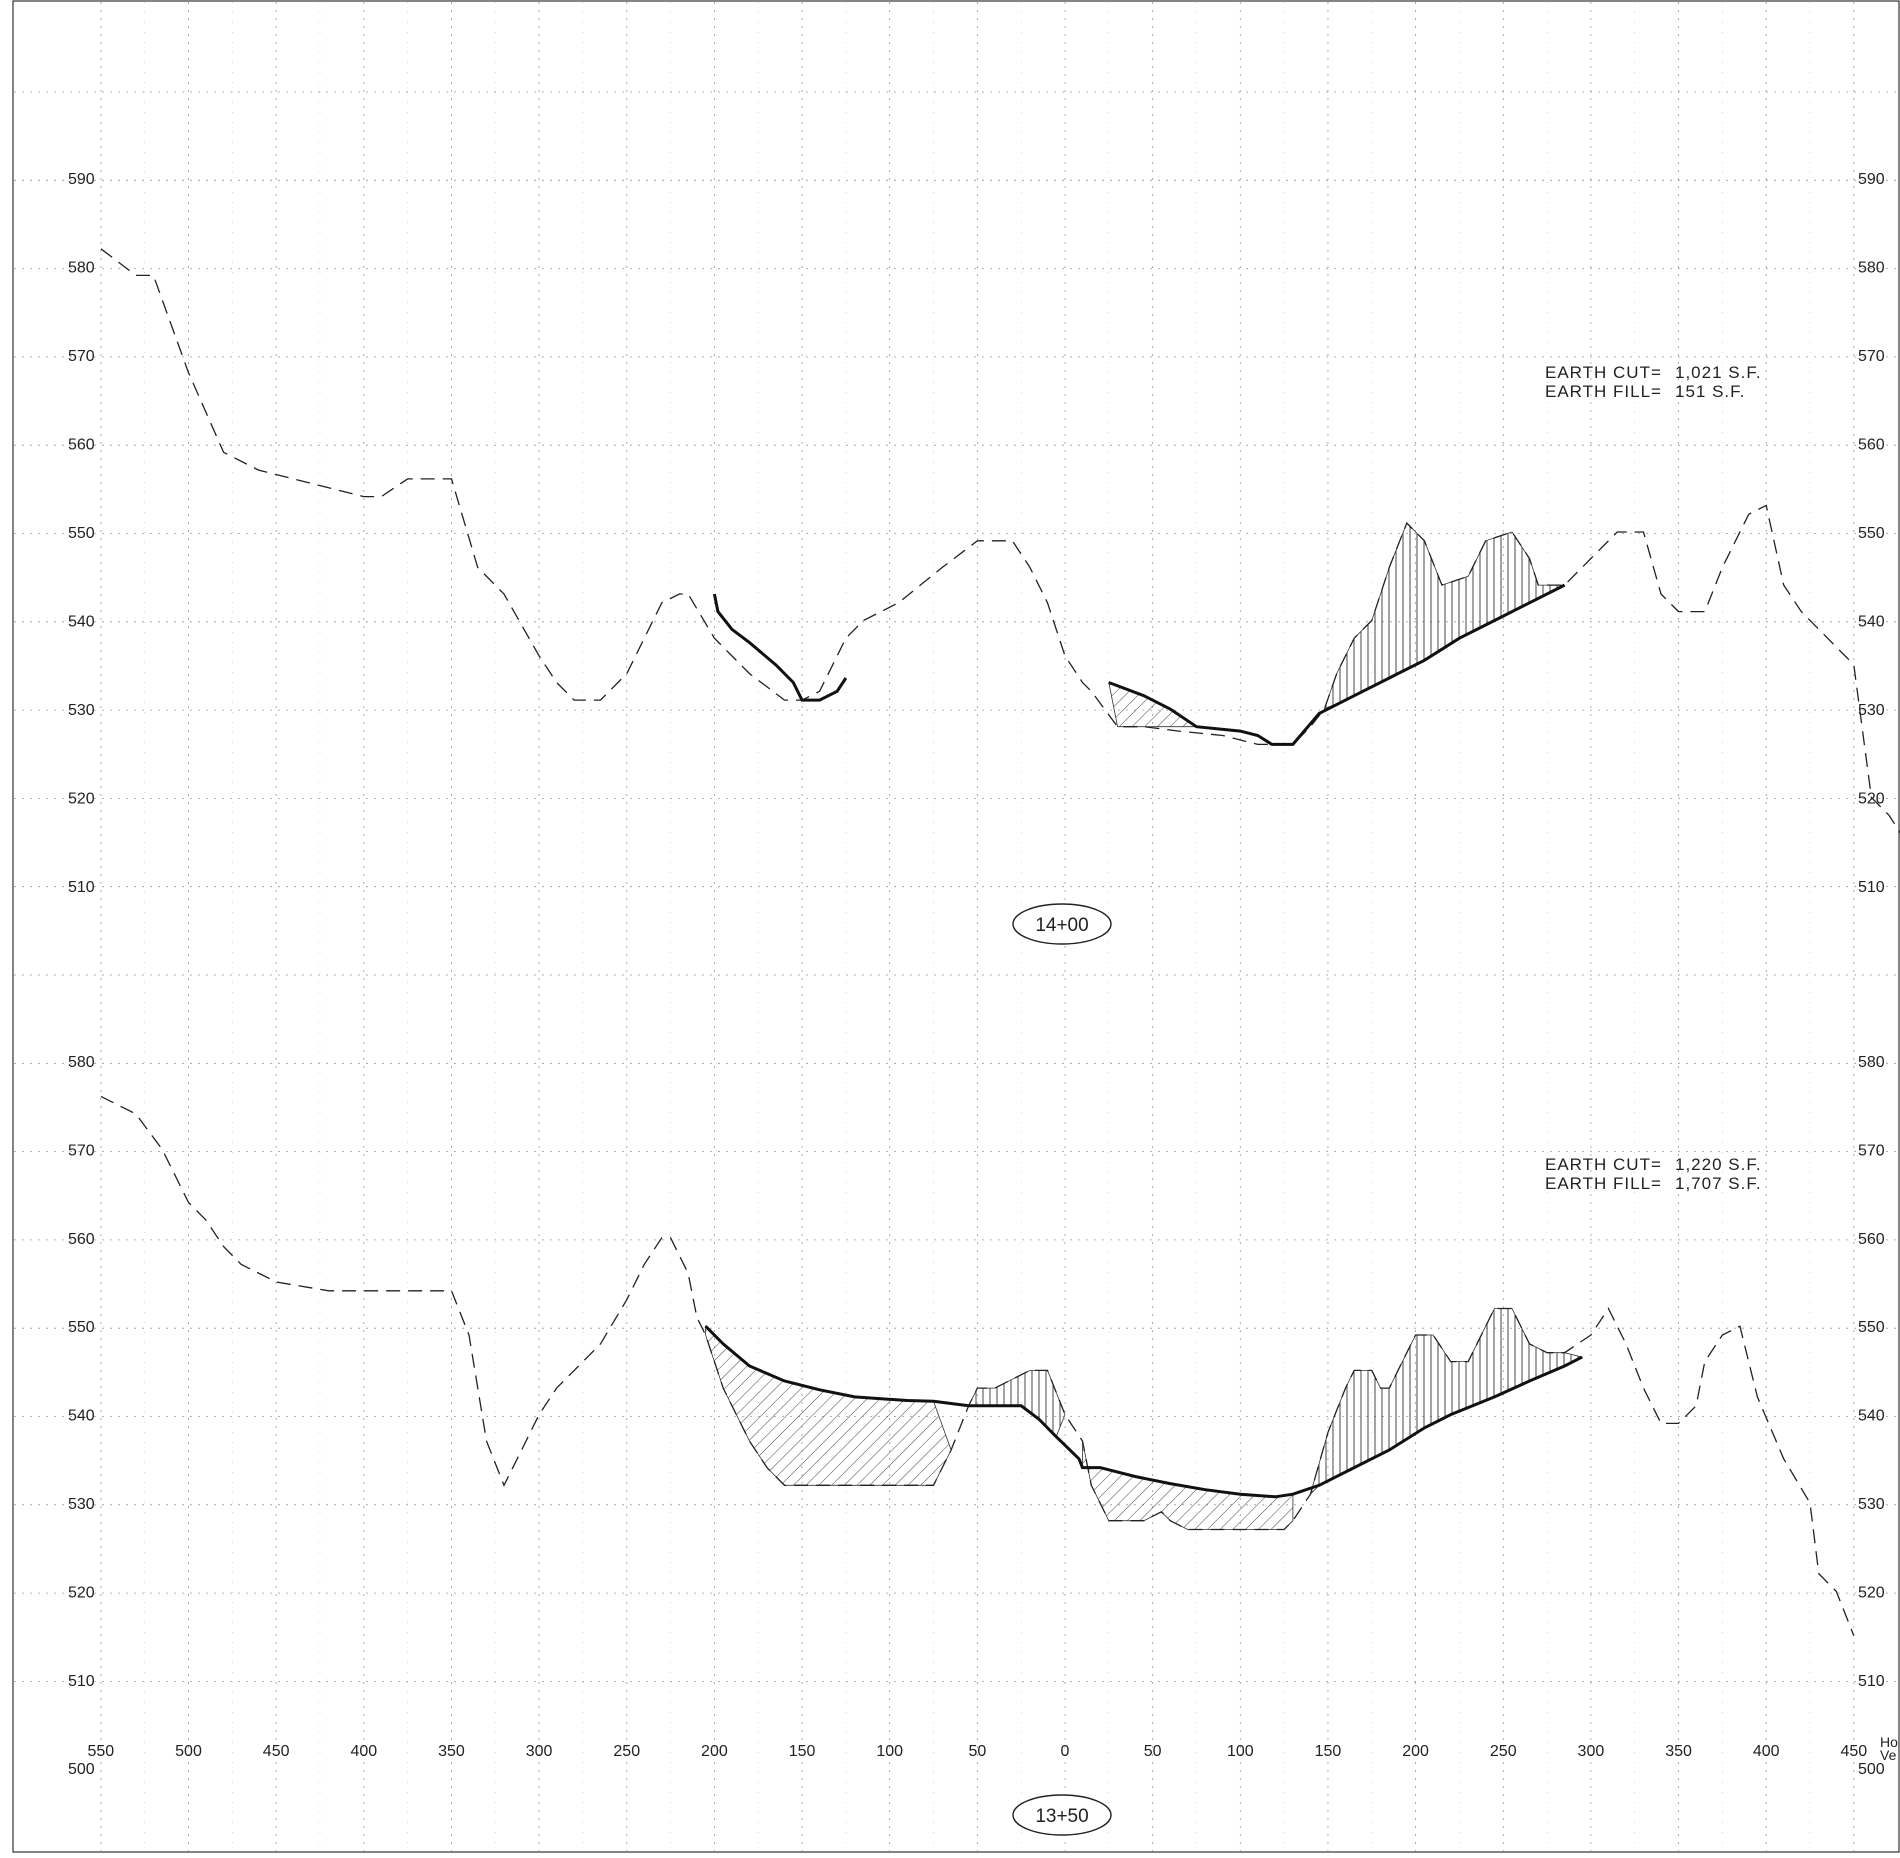 The width and height of the screenshot is (1900, 1858). What do you see at coordinates (1889, 1742) in the screenshot?
I see `scale-note-horizontal: Ho` at bounding box center [1889, 1742].